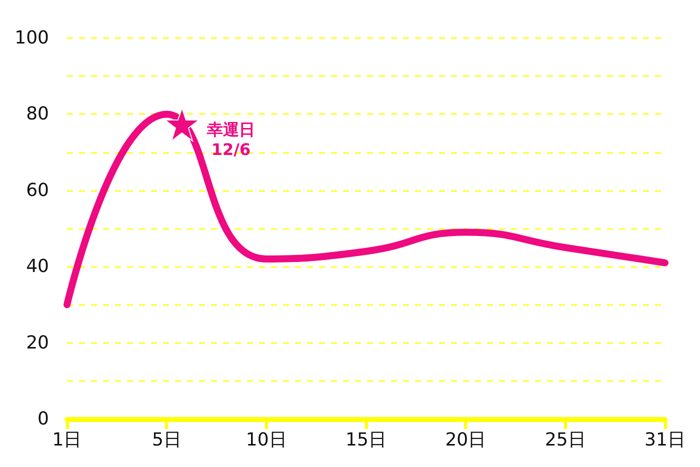 The width and height of the screenshot is (700, 467). Describe the element at coordinates (231, 140) in the screenshot. I see `annotation: 幸運日 12/6` at that location.